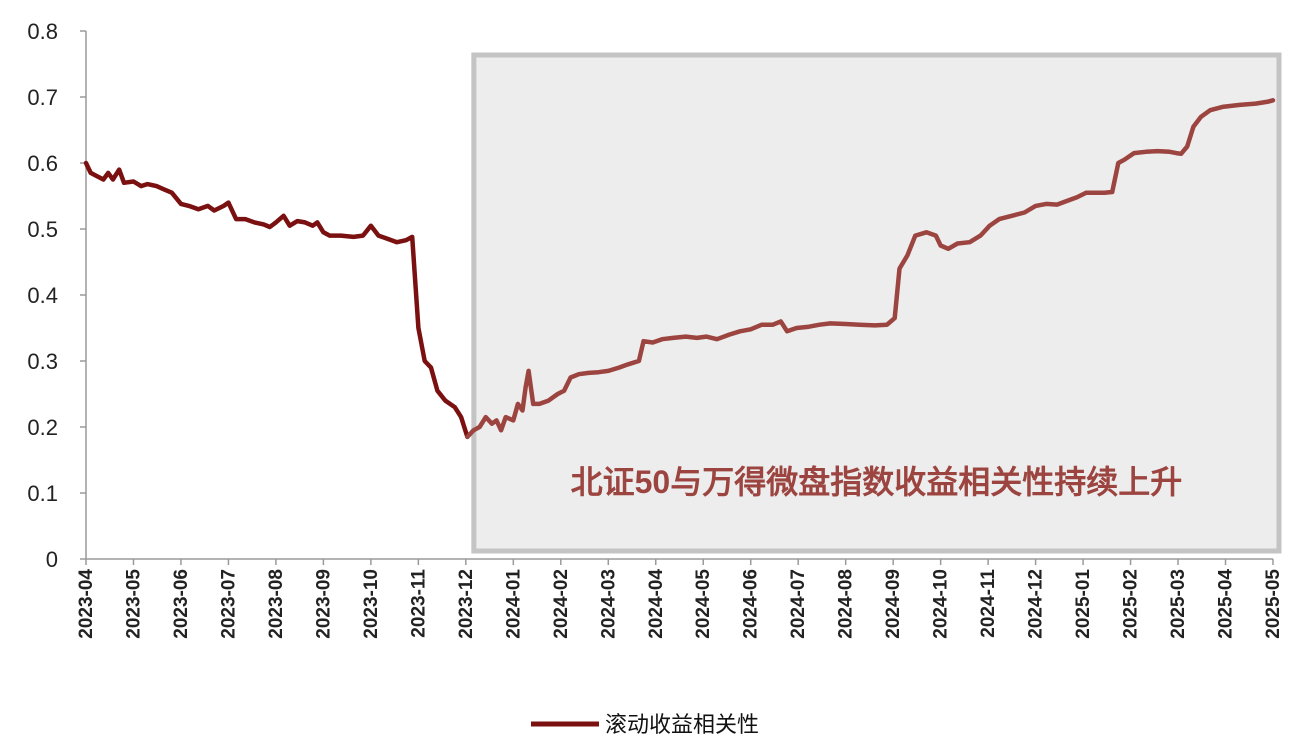 This screenshot has height=752, width=1293. I want to click on x-tick-label: 2025-03, so click(1178, 604).